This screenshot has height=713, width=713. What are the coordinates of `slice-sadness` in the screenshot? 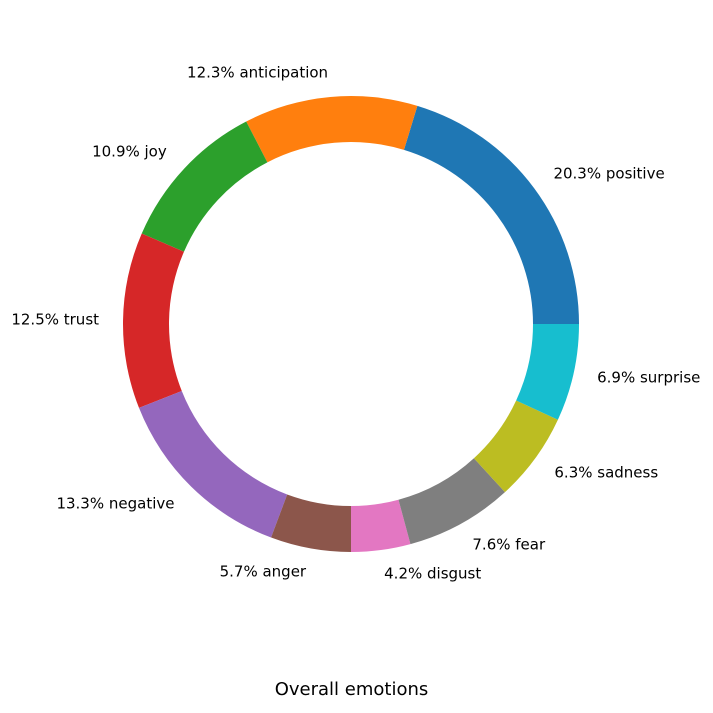 It's located at (515, 446).